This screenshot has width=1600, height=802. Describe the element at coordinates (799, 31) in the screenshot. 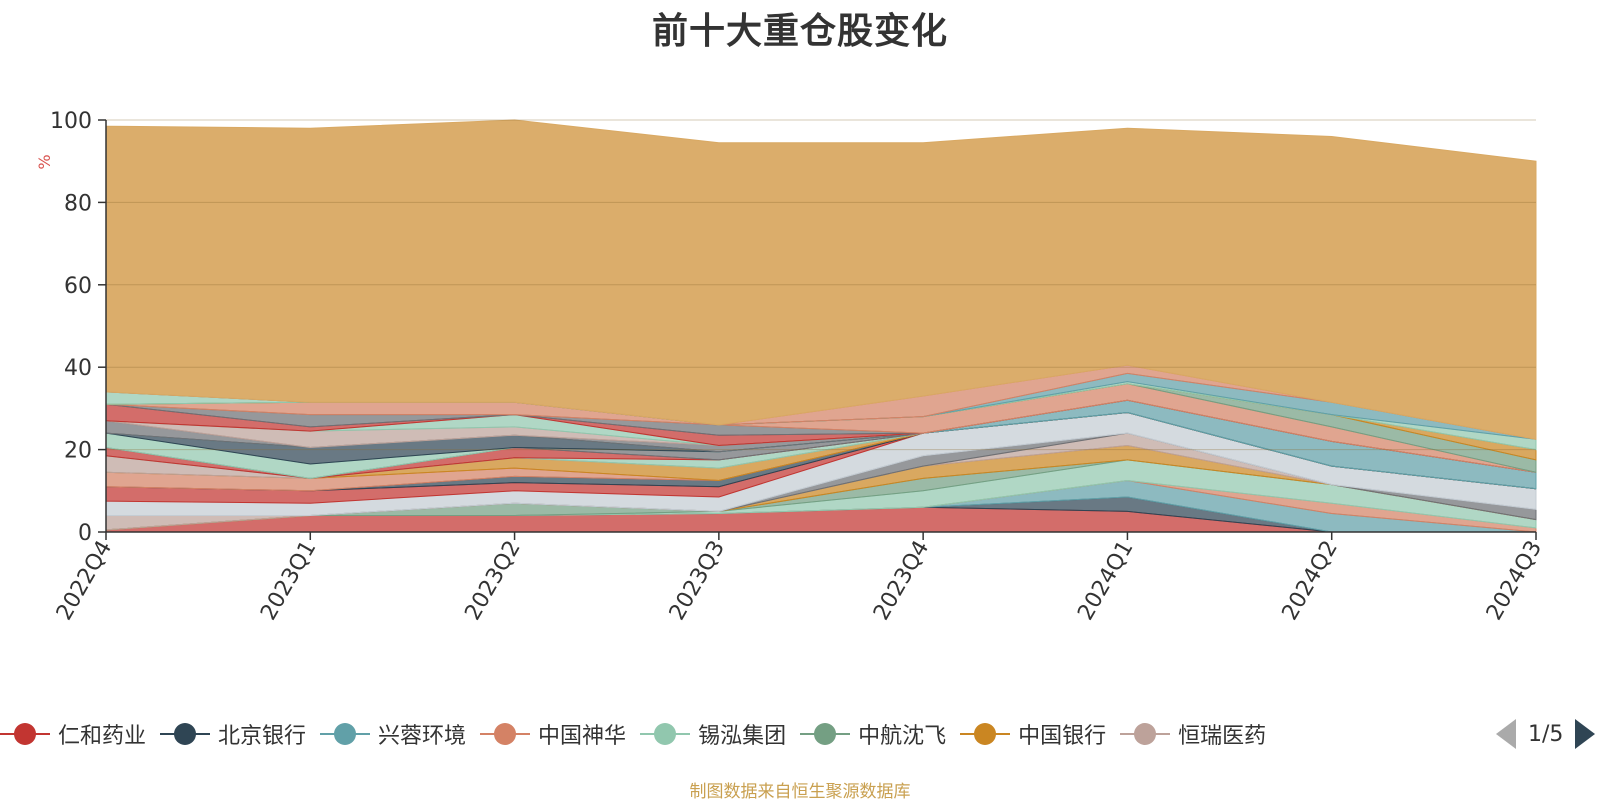

I see `chart-title: 前十大重仓股变化` at that location.